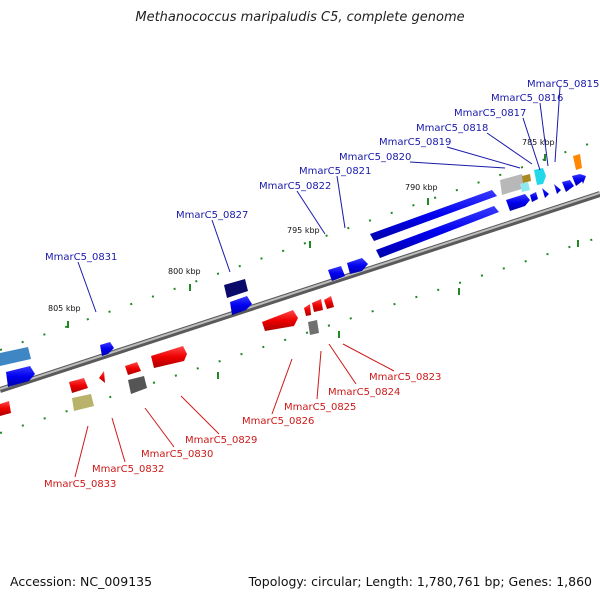 This screenshot has width=600, height=600. Describe the element at coordinates (295, 186) in the screenshot. I see `gene-label-mmarc5-0822: MmarC5_0822` at that location.